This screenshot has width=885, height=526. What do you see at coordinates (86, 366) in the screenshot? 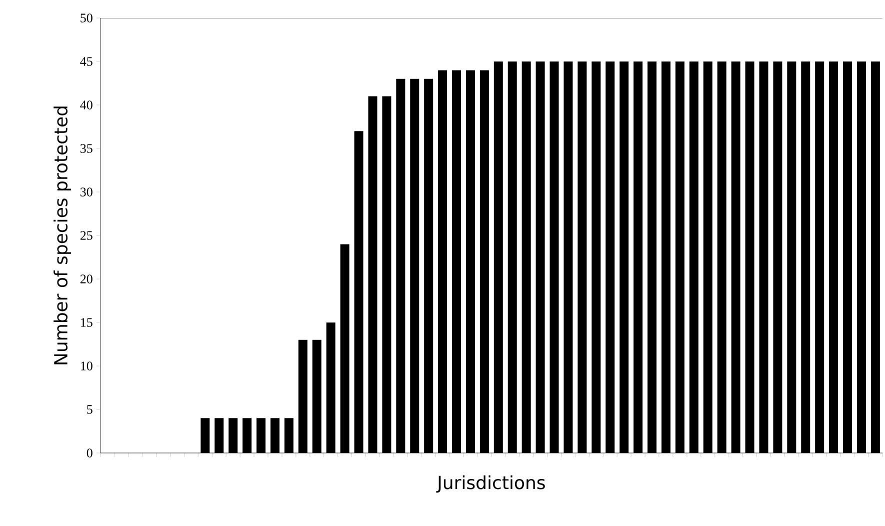
I see `y-tick-label: 10` at bounding box center [86, 366].